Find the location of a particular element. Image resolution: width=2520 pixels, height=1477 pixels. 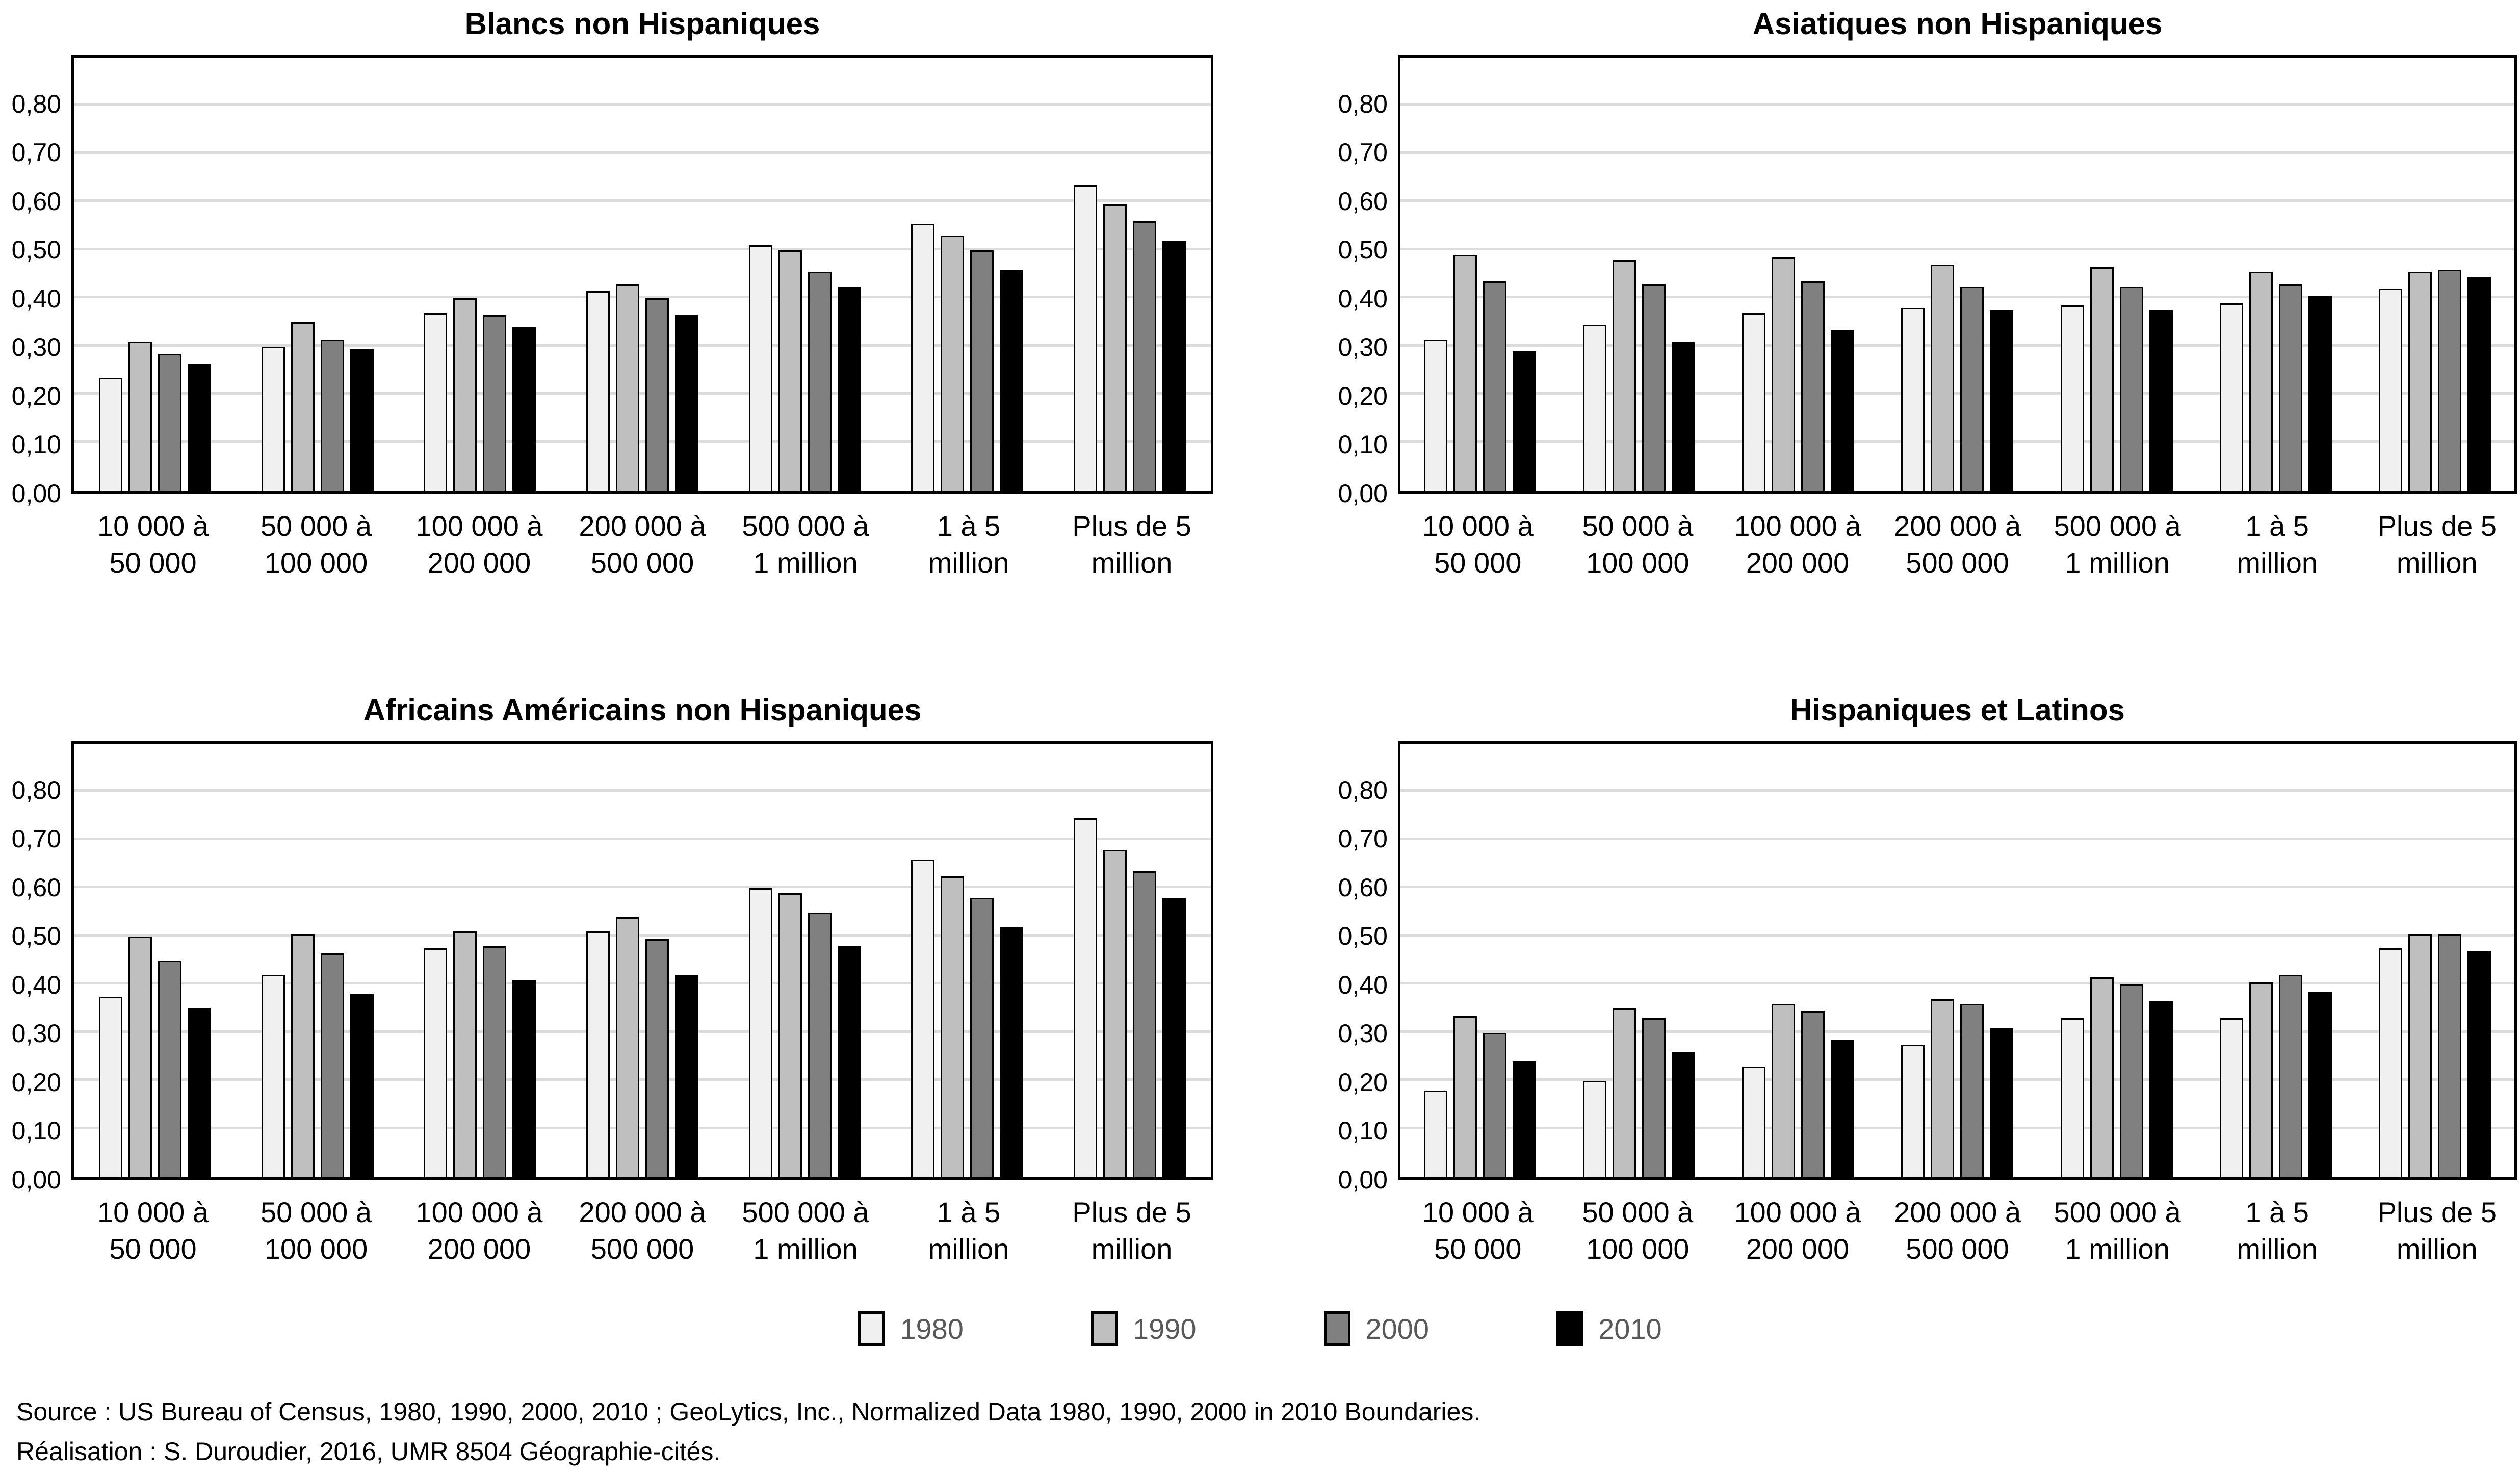

category-label: 1 à 5 million is located at coordinates (968, 544).